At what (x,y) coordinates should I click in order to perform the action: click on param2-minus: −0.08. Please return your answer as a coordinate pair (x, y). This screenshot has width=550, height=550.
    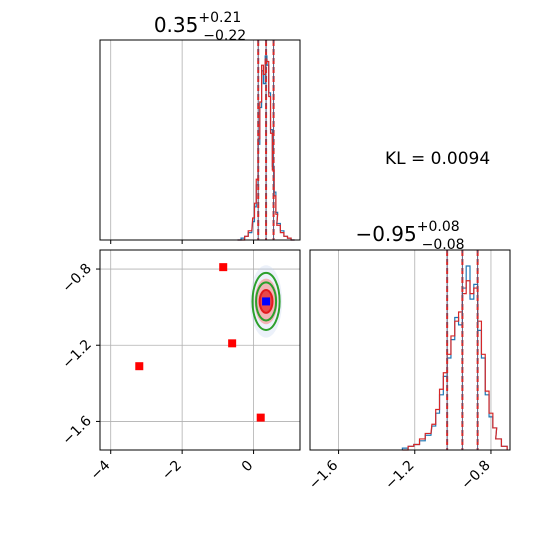
    Looking at the image, I should click on (443, 245).